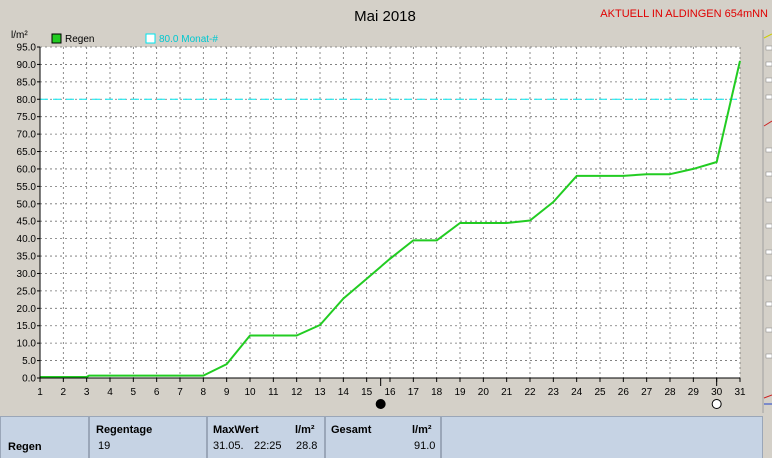 This screenshot has height=458, width=772. Describe the element at coordinates (64, 392) in the screenshot. I see `x-tick-label: 2` at that location.